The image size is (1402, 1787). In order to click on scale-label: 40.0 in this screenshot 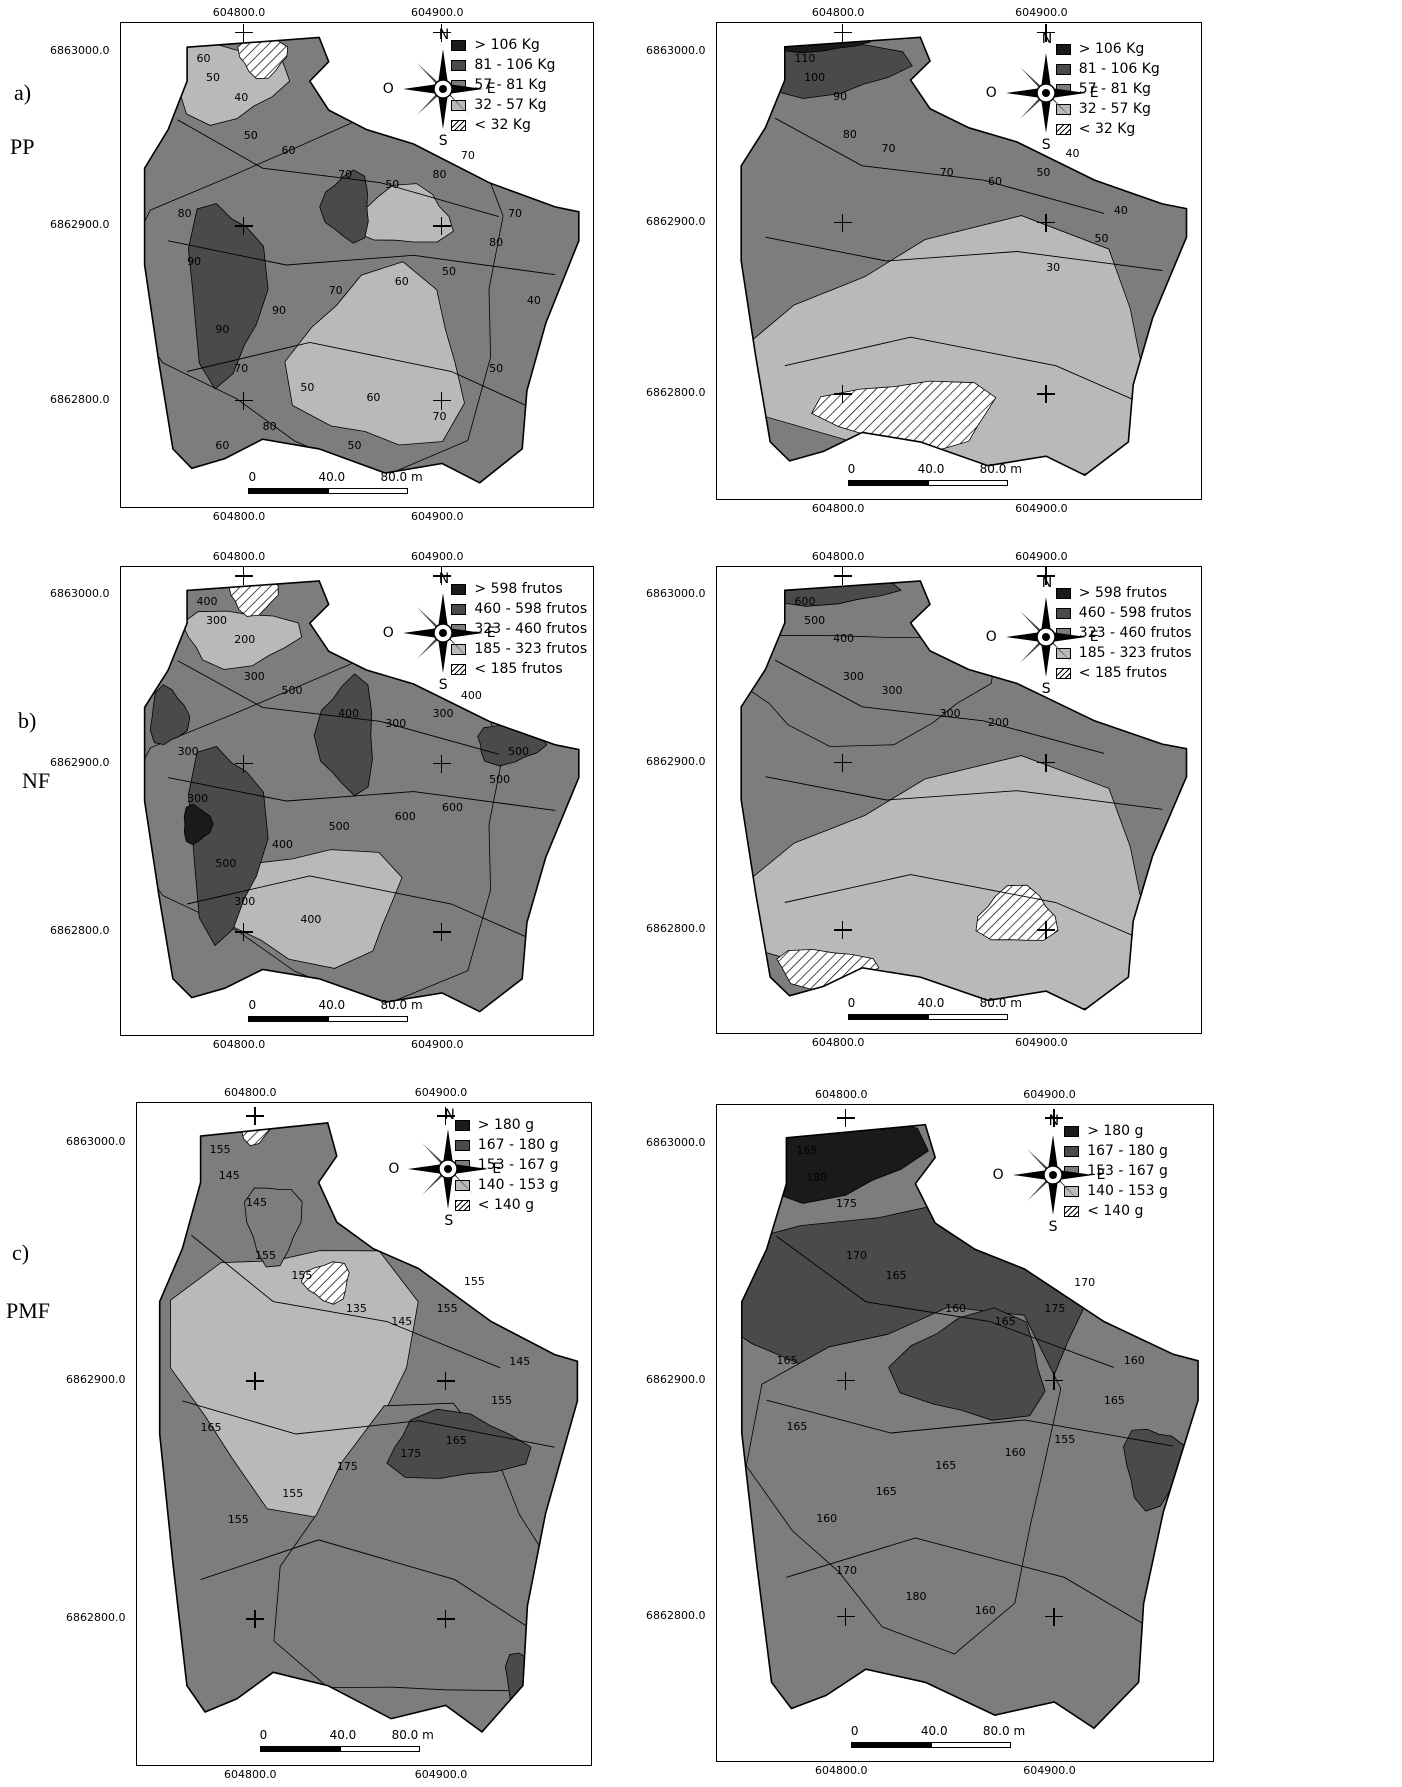, I will do `click(332, 1005)`.